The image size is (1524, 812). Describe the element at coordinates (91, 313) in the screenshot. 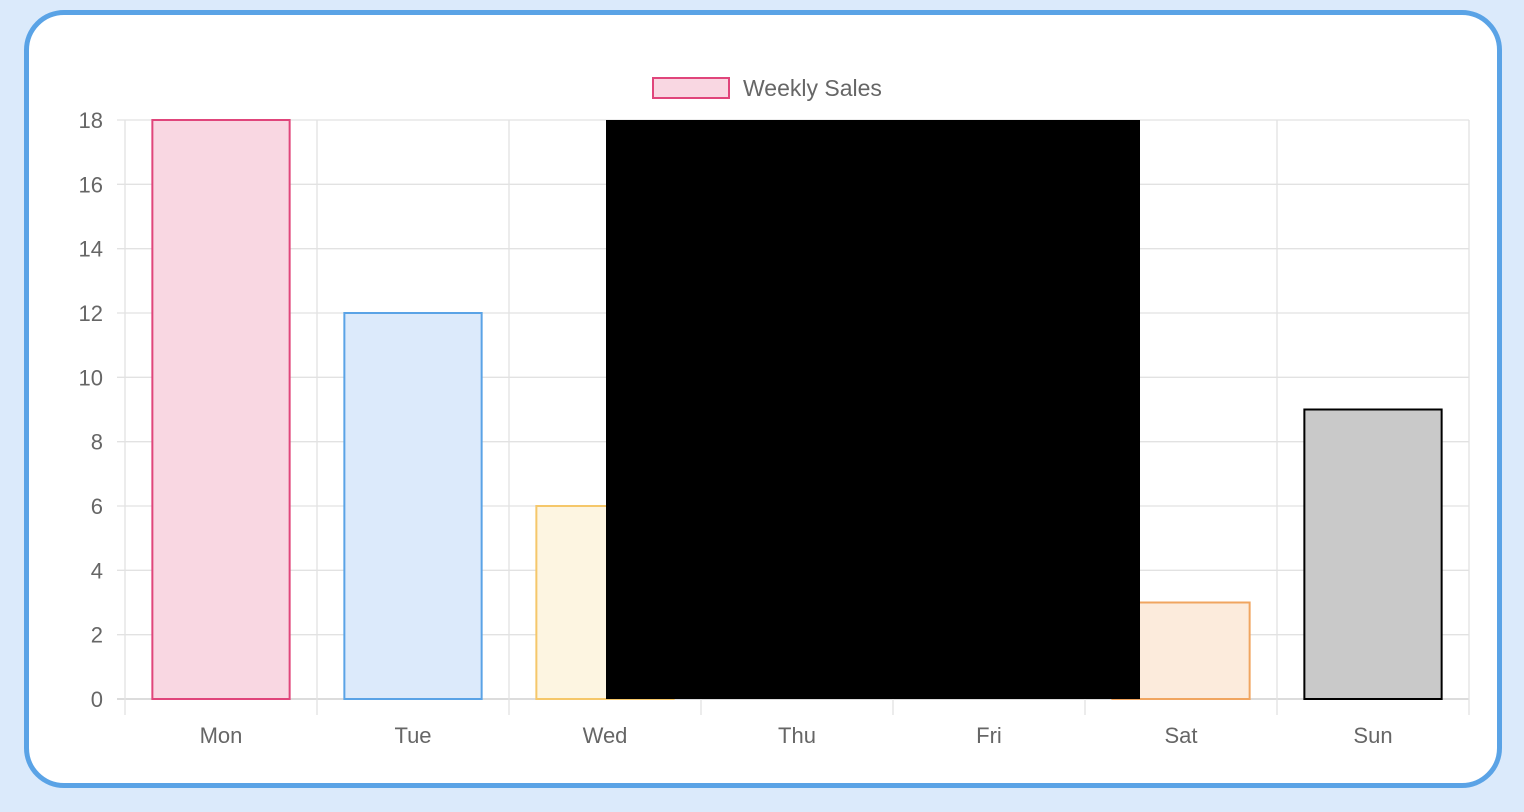

I see `y-tick-label: 12` at that location.